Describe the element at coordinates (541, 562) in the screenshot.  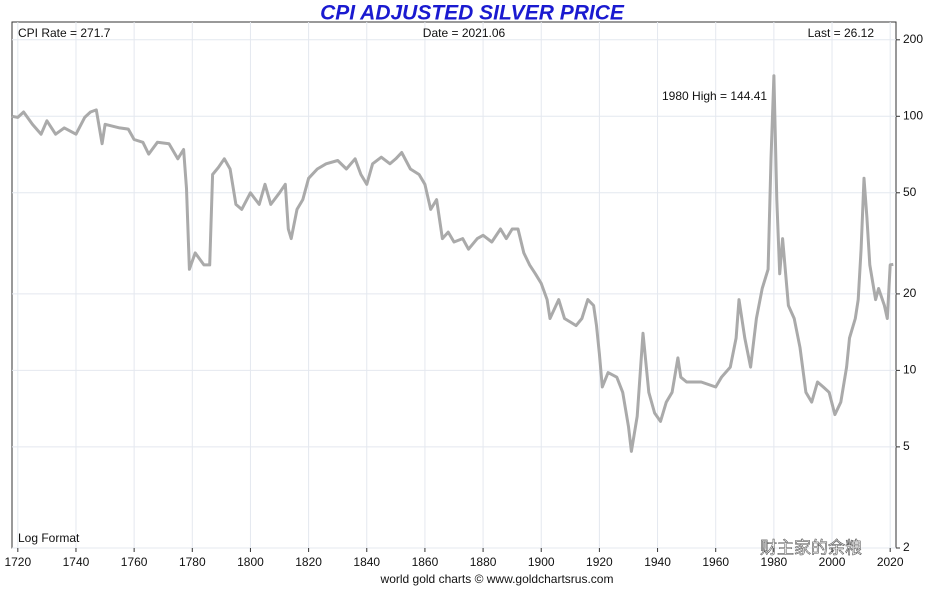
I see `x-tick-label: 1900` at that location.